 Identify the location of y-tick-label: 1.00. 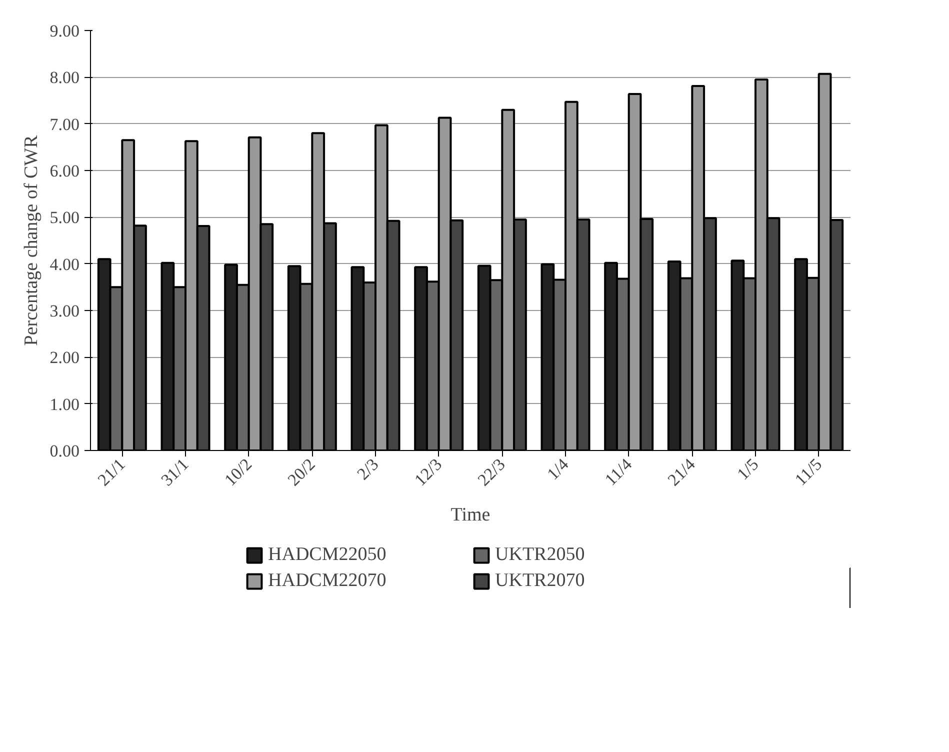
(65, 404).